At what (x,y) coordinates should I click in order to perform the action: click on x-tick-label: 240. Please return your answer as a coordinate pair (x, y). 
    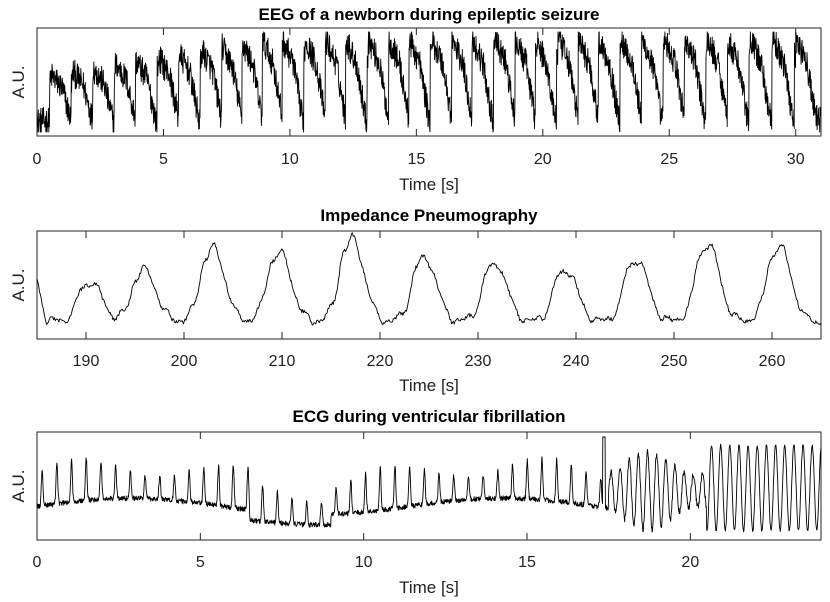
    Looking at the image, I should click on (576, 361).